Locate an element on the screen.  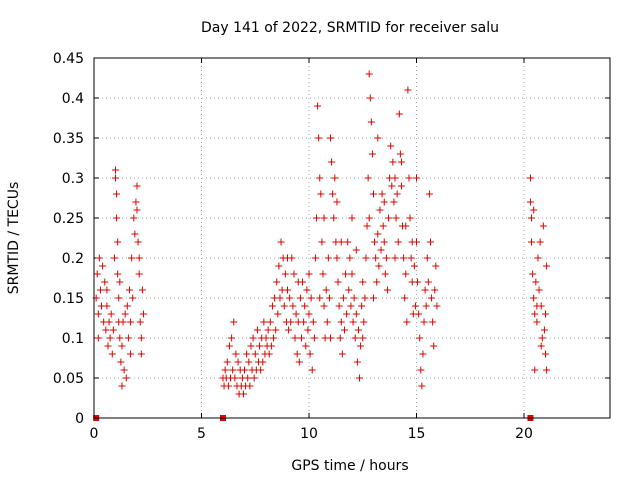
x-tick-label: 10 is located at coordinates (309, 434).